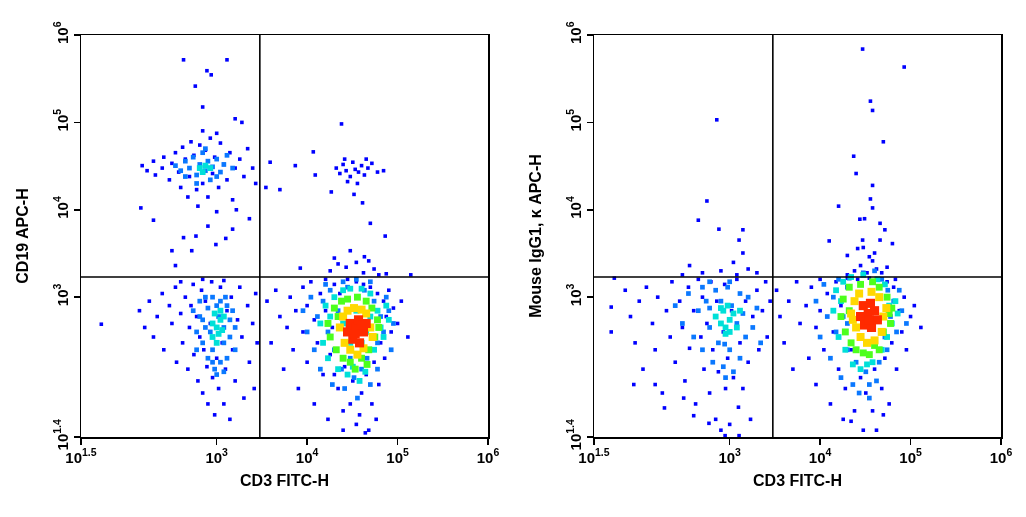  I want to click on y-axis-title: CD19 APC-H, so click(23, 236).